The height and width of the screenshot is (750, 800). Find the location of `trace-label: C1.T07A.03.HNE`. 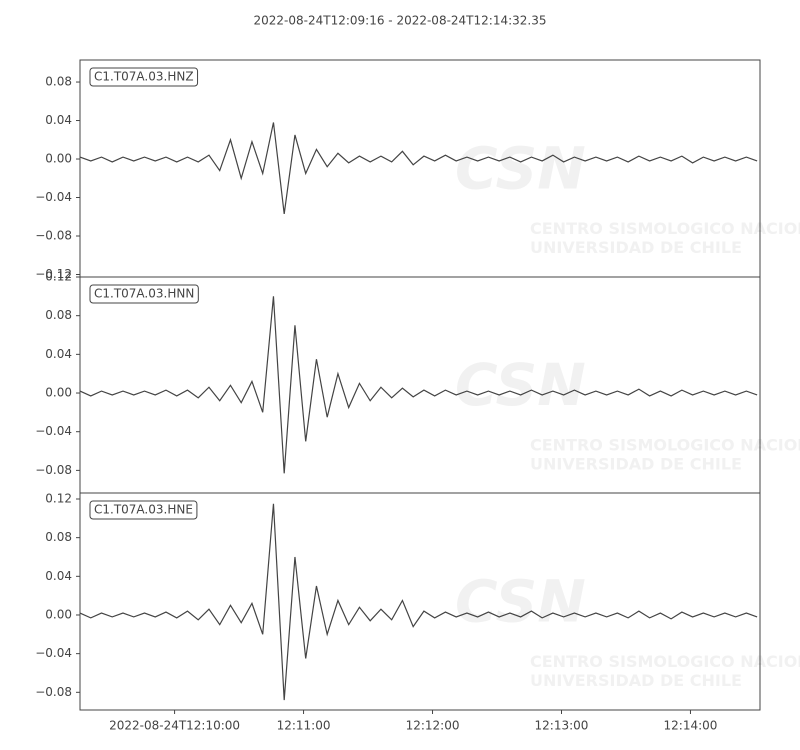

trace-label: C1.T07A.03.HNE is located at coordinates (143, 510).